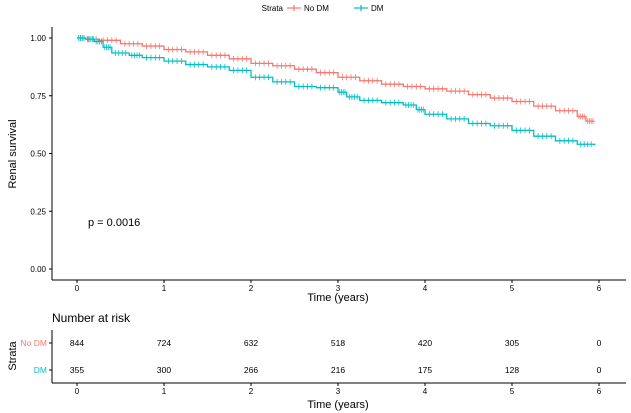 The height and width of the screenshot is (413, 631). I want to click on legend-title: Strata, so click(273, 8).